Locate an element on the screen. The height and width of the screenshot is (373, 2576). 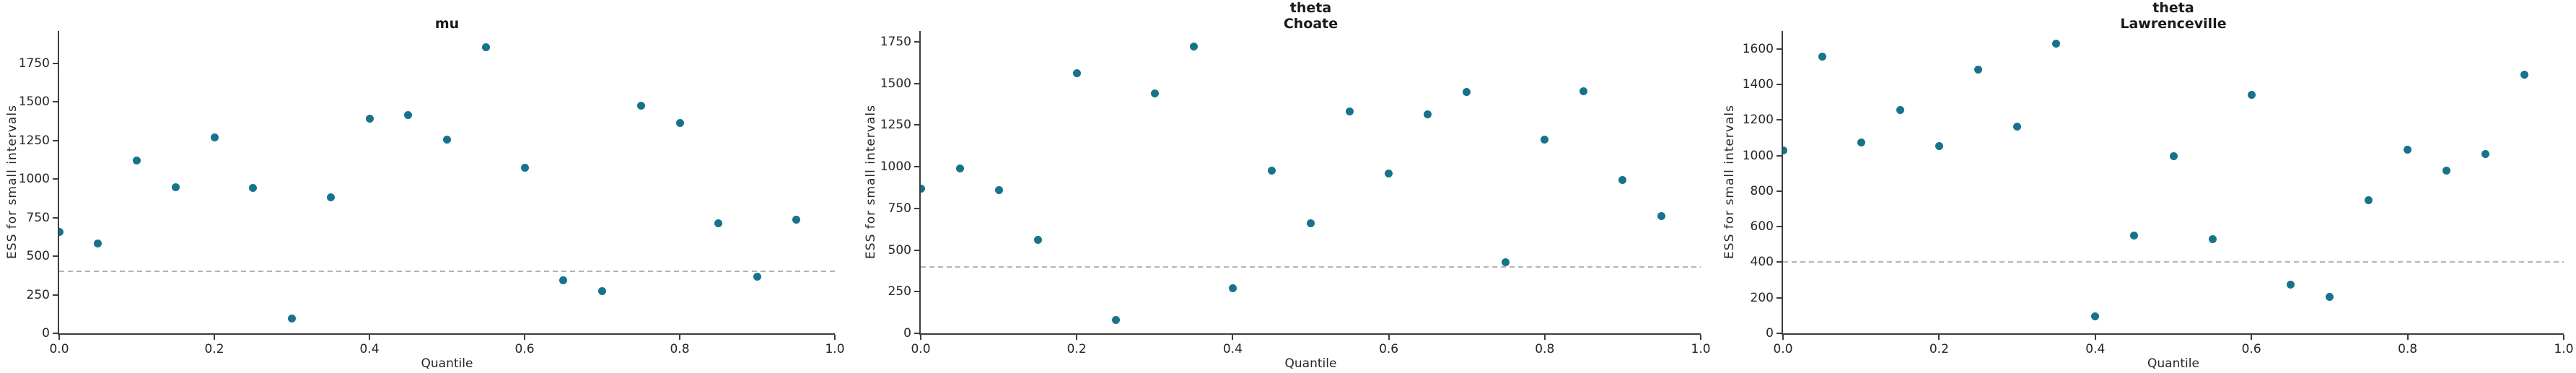
panel-title-line: theta is located at coordinates (2173, 8).